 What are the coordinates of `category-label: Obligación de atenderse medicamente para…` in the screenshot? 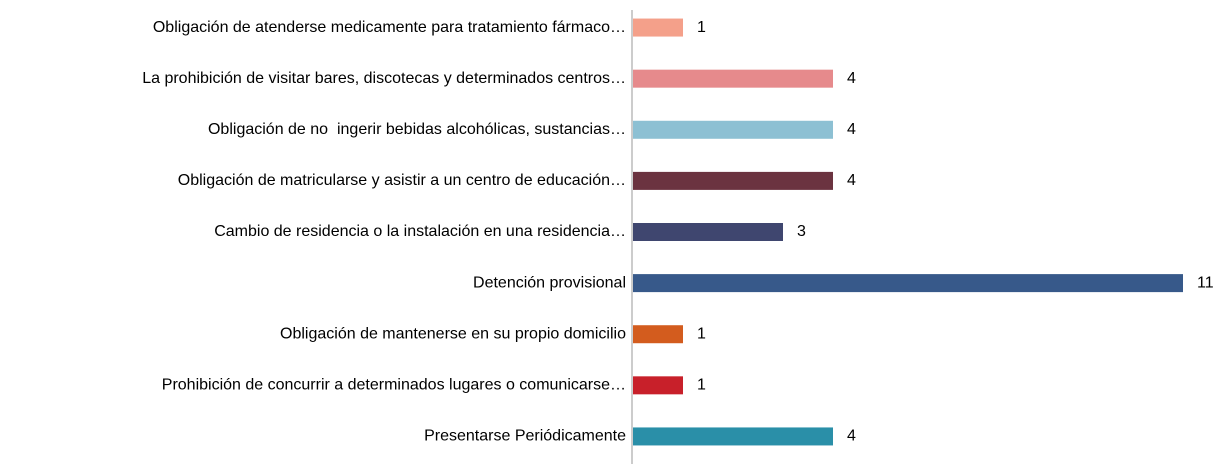 It's located at (389, 27).